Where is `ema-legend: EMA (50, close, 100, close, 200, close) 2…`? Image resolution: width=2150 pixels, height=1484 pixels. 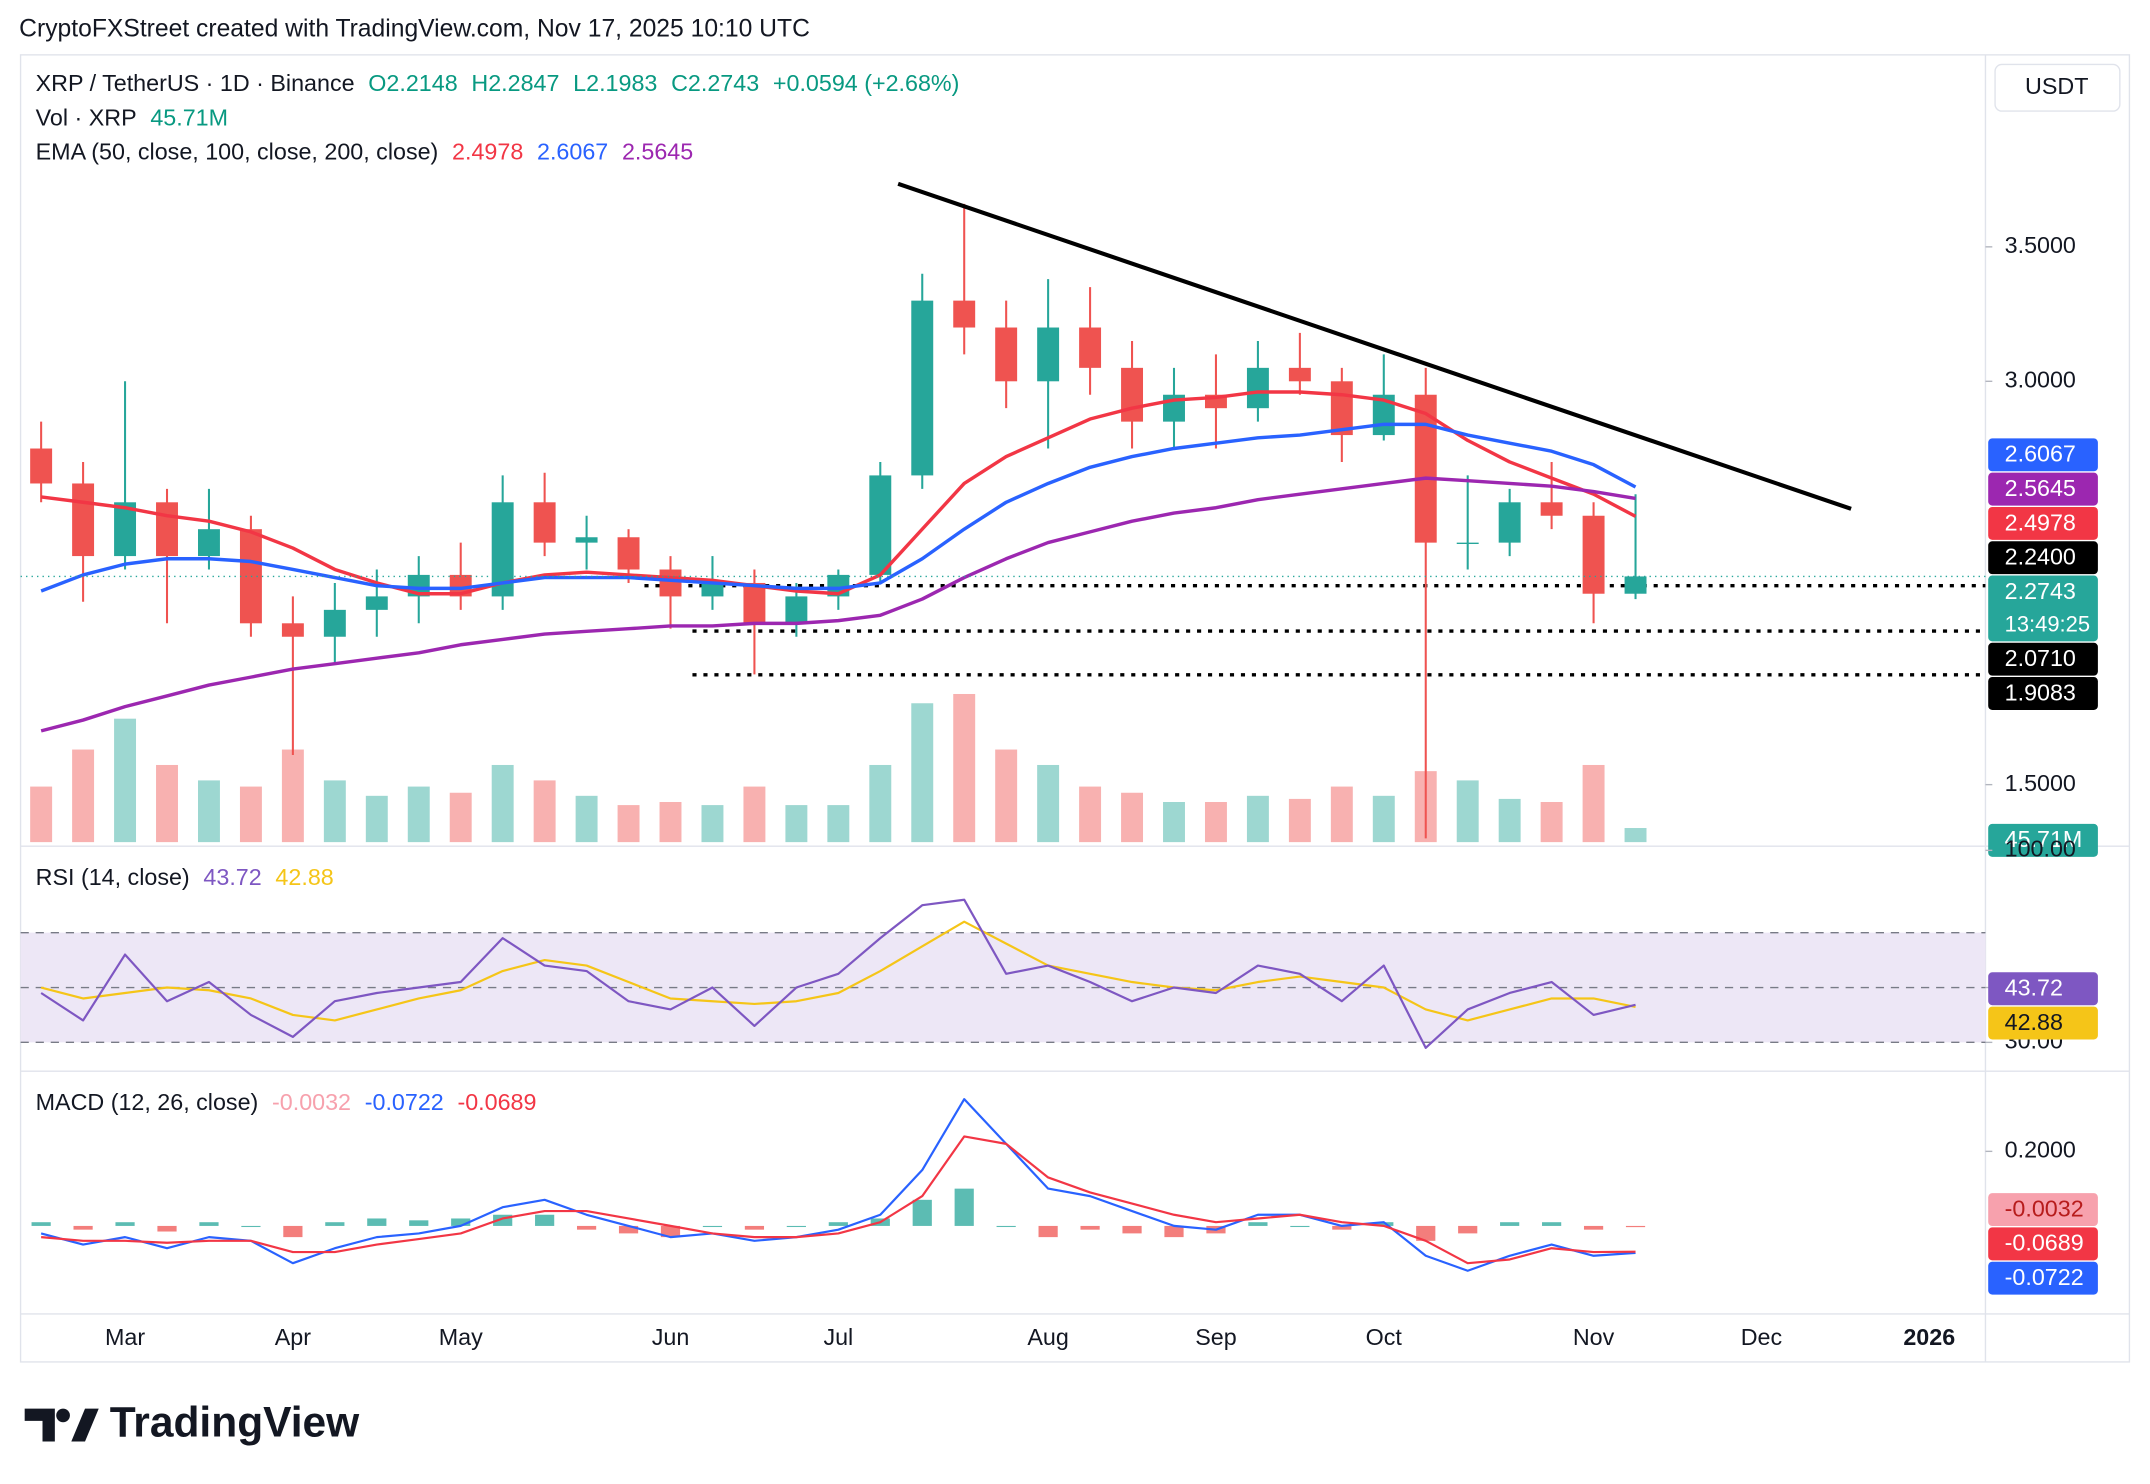 ema-legend: EMA (50, close, 100, close, 200, close) 2… is located at coordinates (365, 152).